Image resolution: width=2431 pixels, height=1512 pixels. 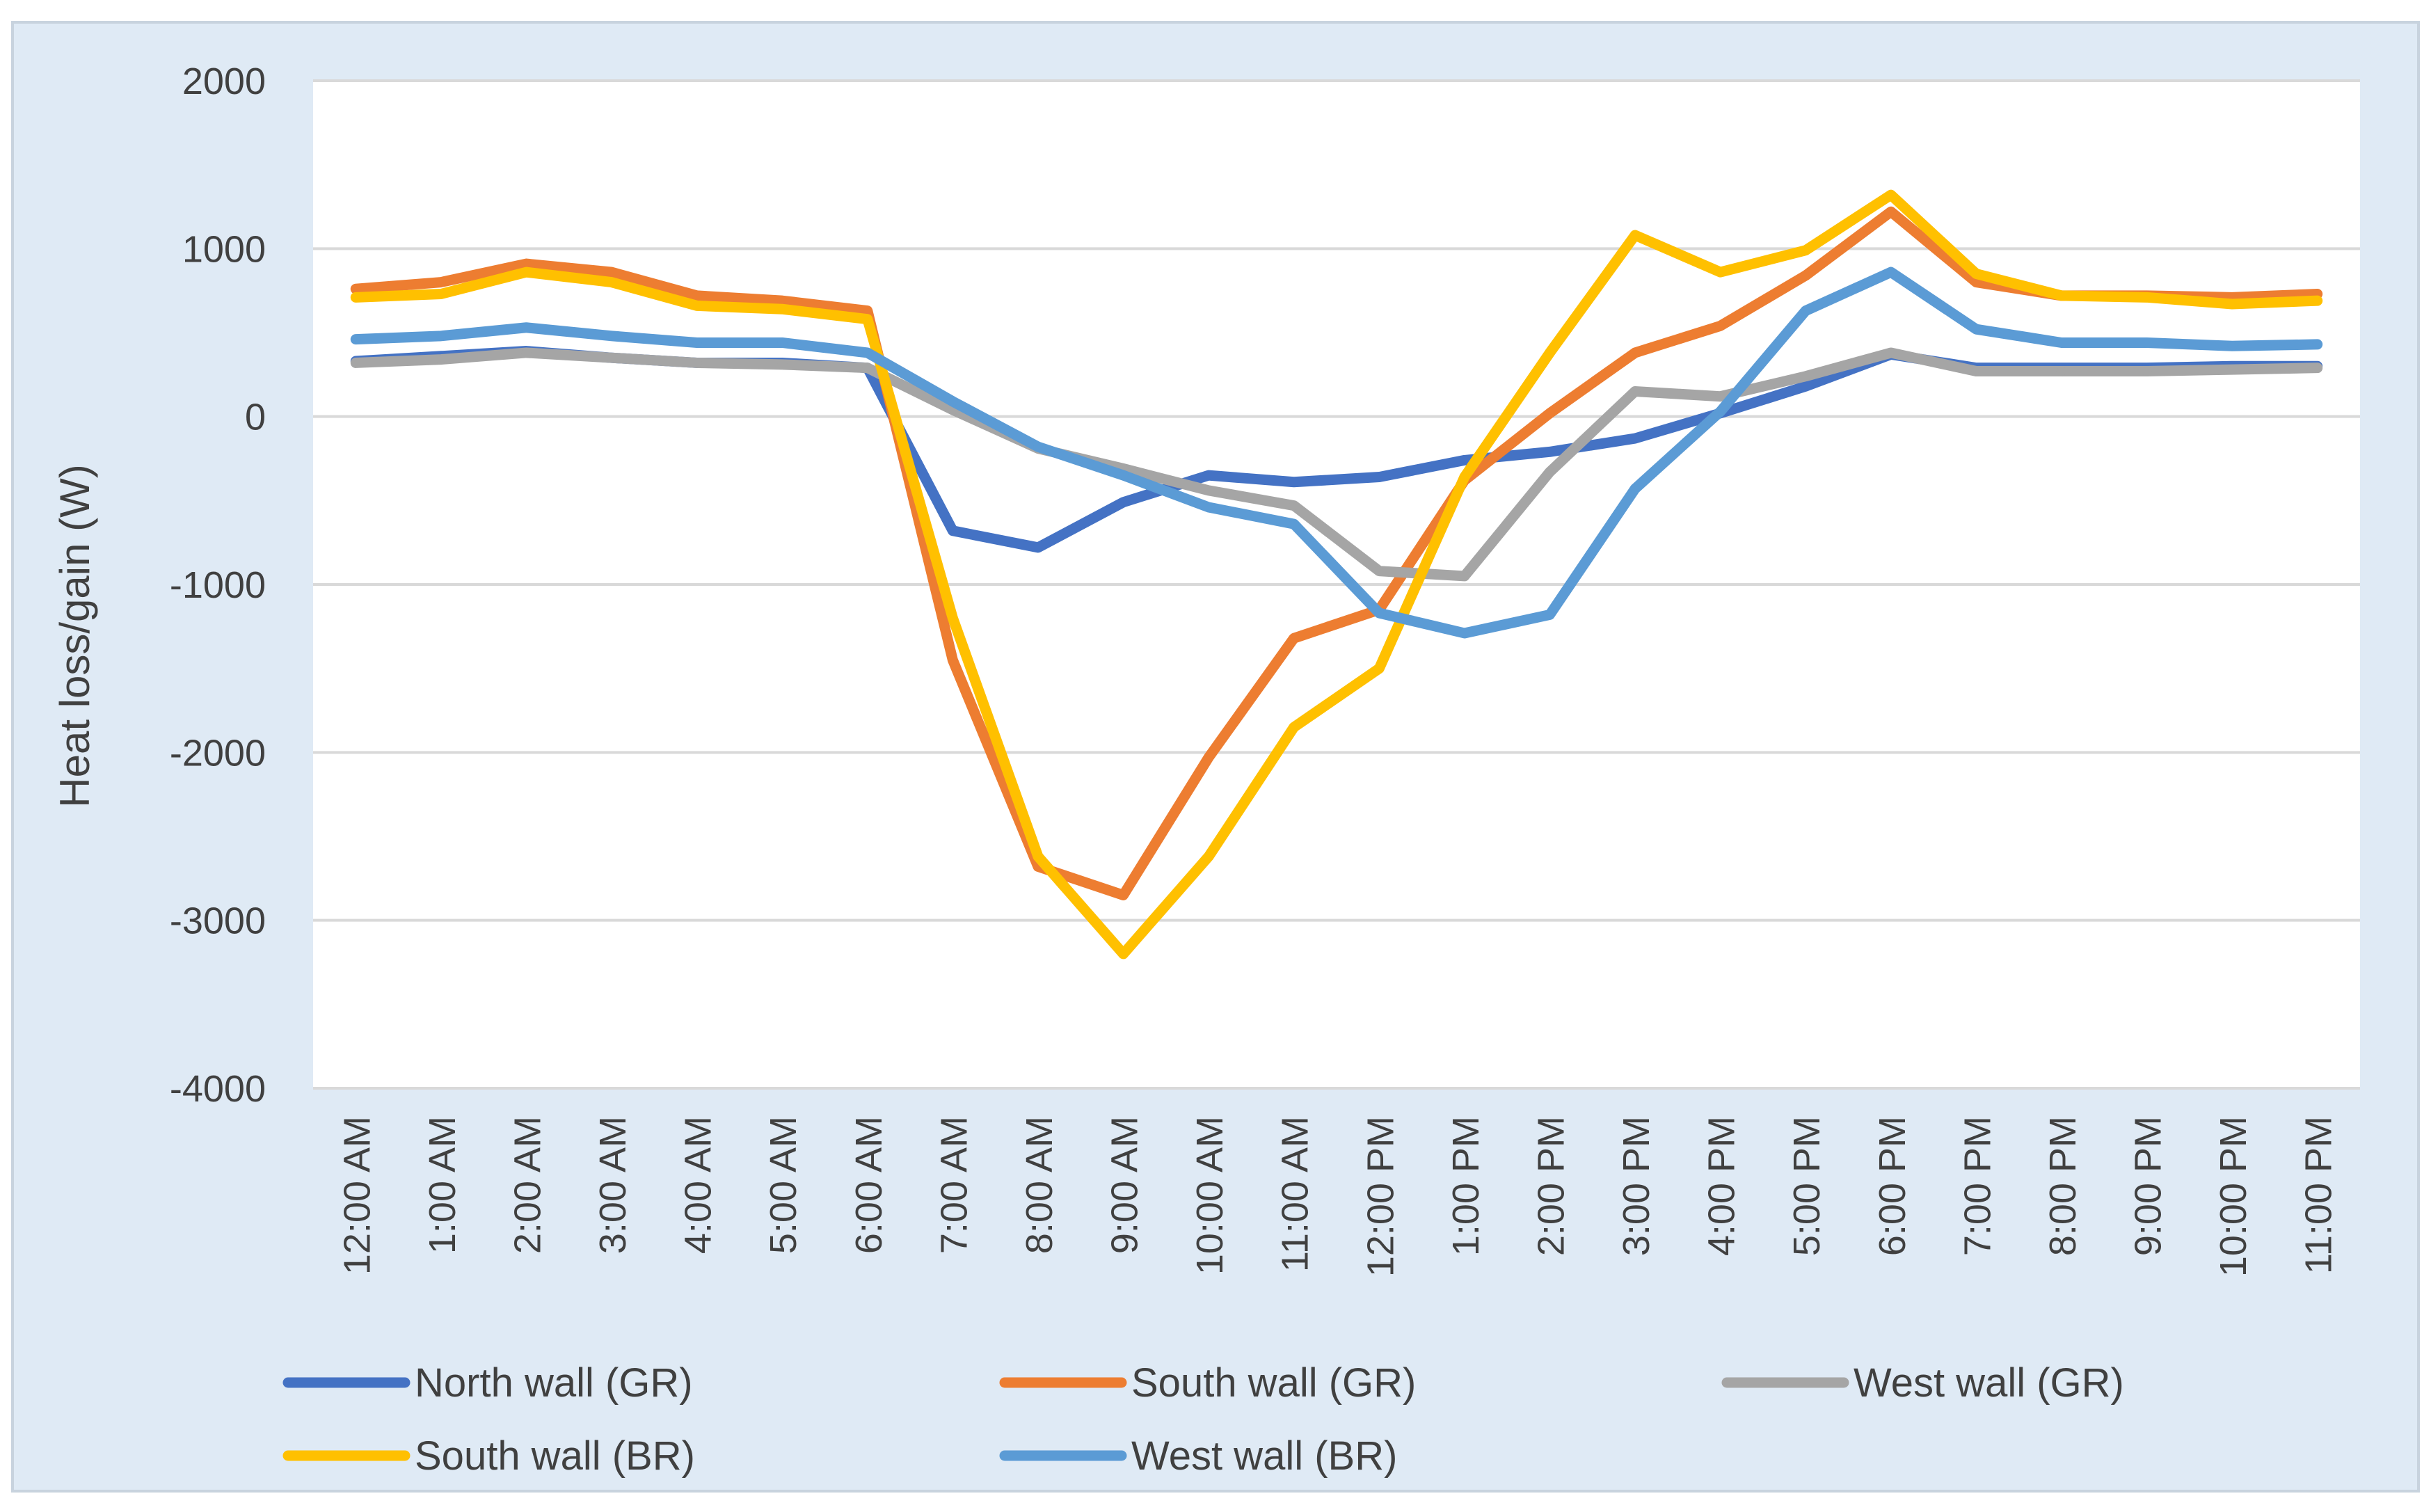 What do you see at coordinates (2063, 1186) in the screenshot?
I see `x-tick-label: 8:00 PM` at bounding box center [2063, 1186].